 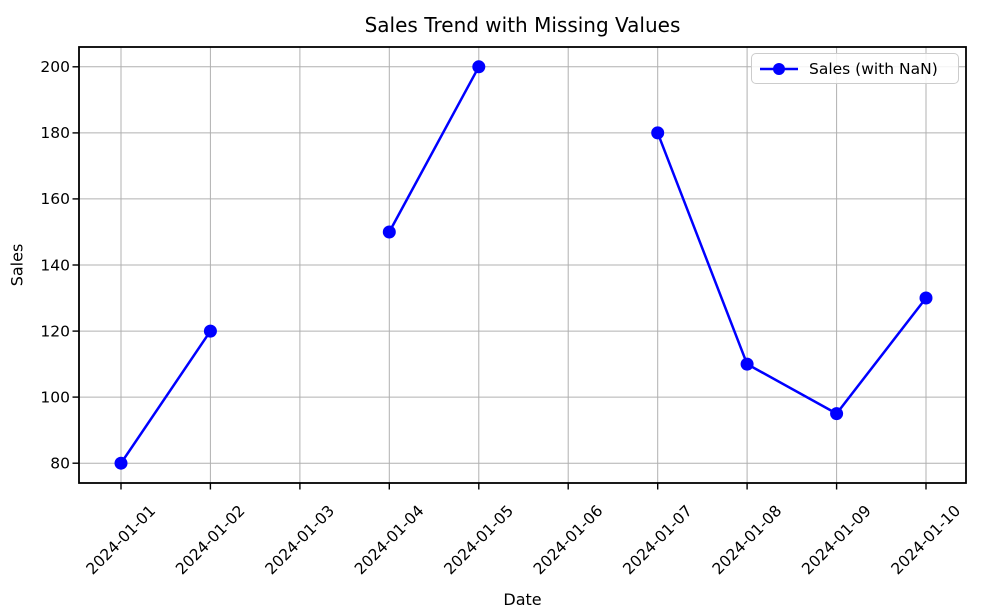 I want to click on x-tick-label: 2024-01-10, so click(x=926, y=540).